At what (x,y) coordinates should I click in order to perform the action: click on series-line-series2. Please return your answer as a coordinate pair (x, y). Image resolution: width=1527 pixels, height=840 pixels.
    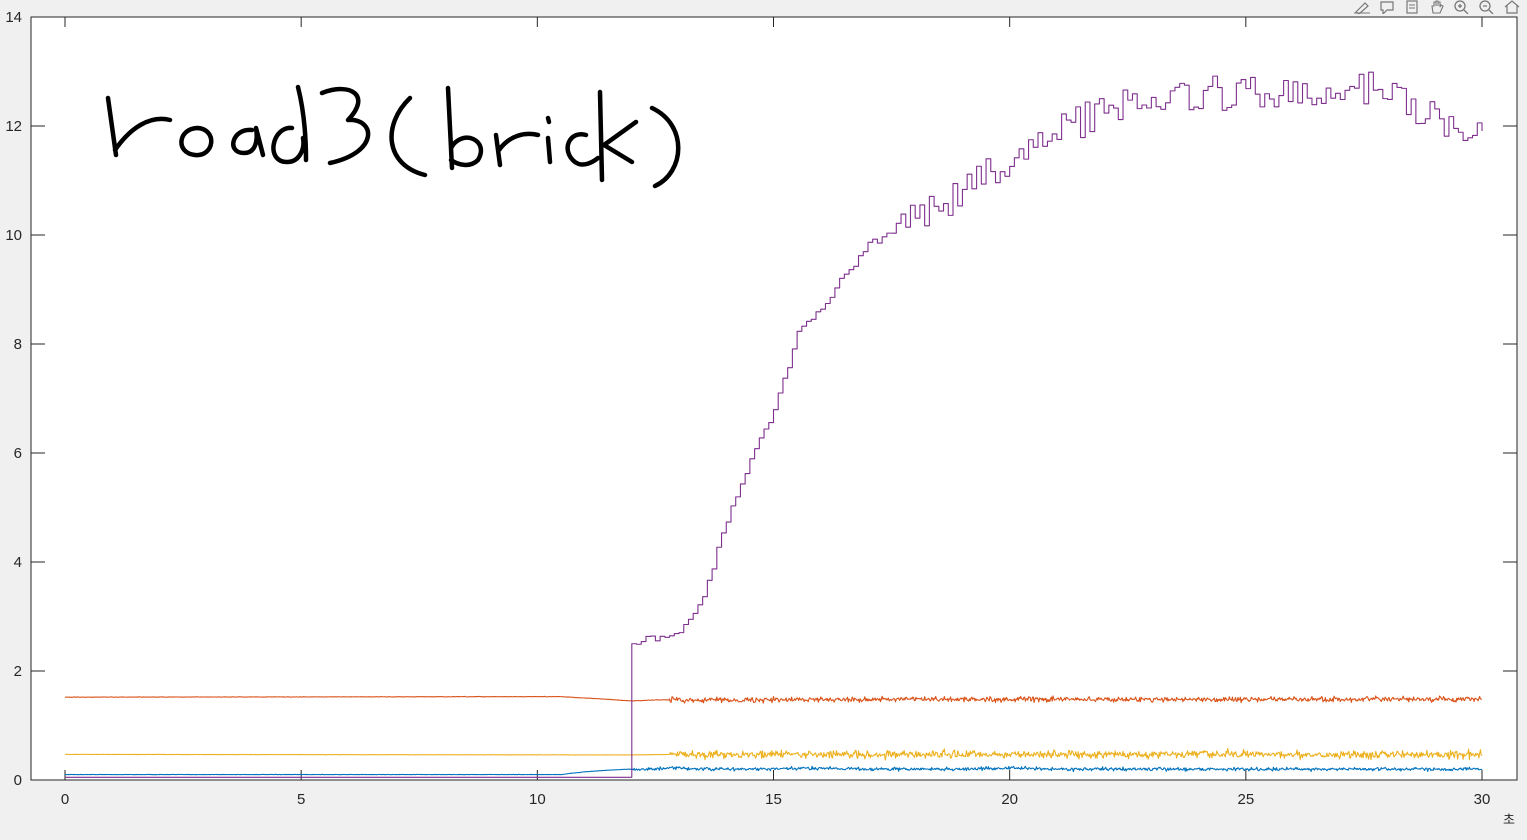
    Looking at the image, I should click on (773, 699).